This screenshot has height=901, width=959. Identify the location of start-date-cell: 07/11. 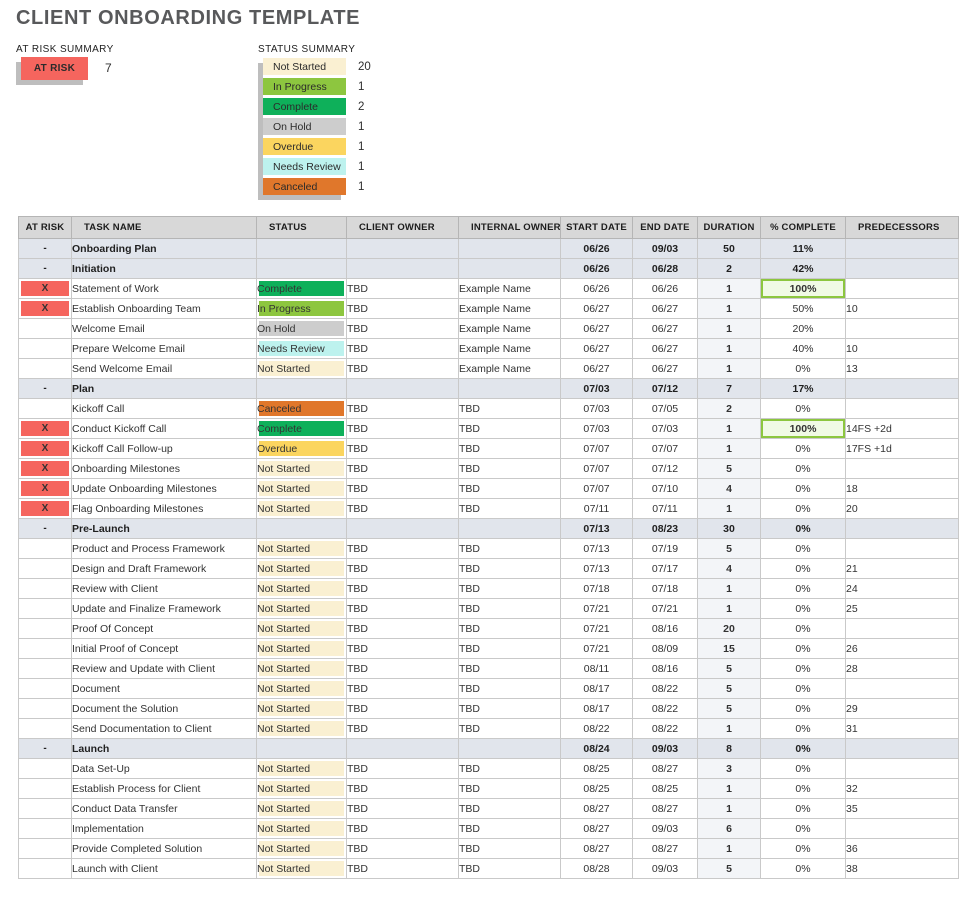
(596, 508).